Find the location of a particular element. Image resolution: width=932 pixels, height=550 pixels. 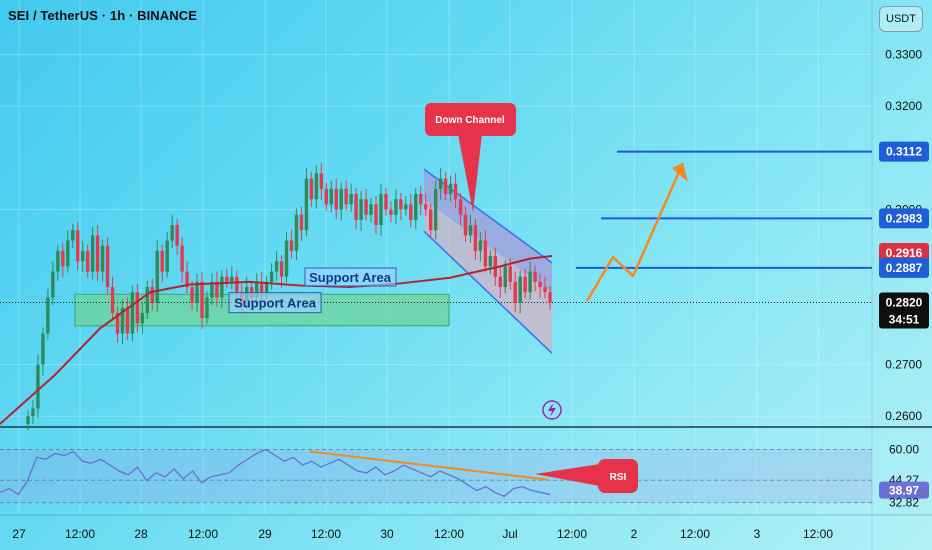

y-tick-label: 0.3300 is located at coordinates (903, 55).